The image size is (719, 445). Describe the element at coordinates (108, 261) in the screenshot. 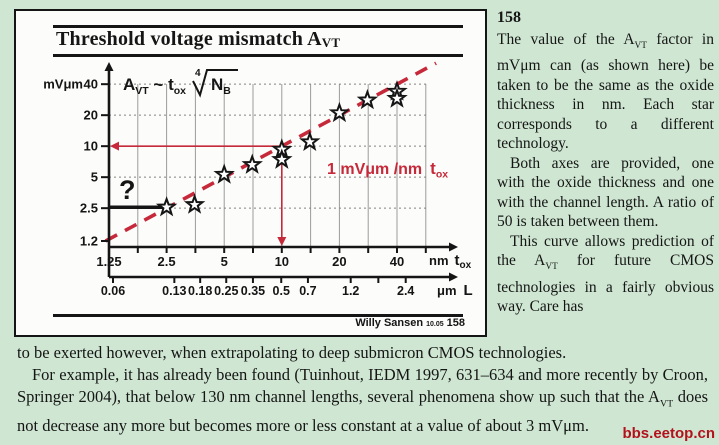

I see `x-tick-label: 1.25` at that location.